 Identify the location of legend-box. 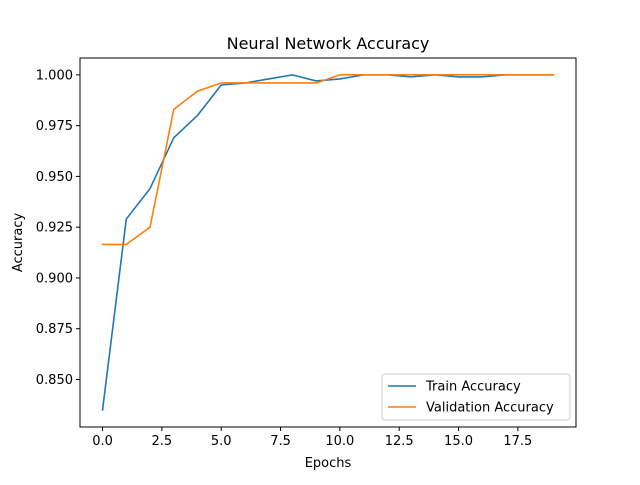
(476, 397).